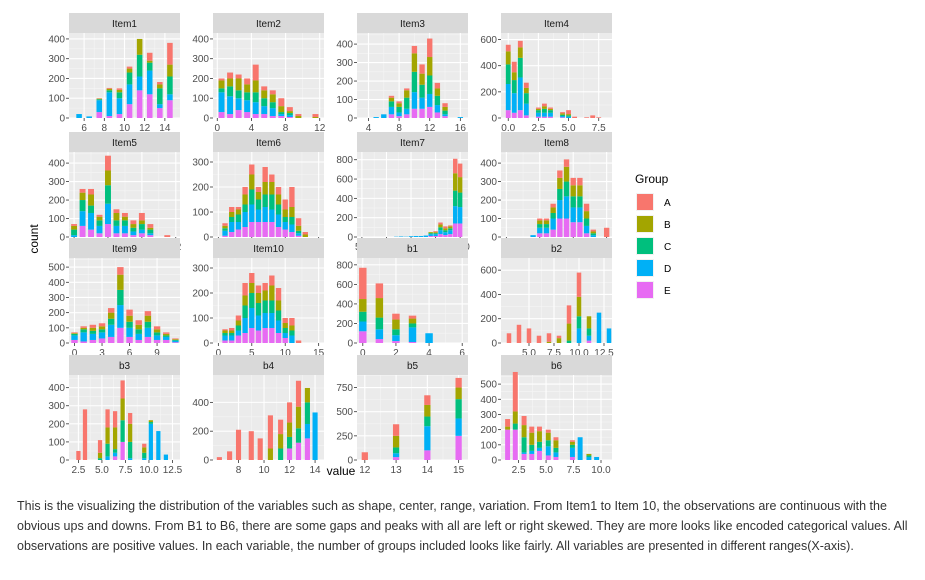 Image resolution: width=925 pixels, height=580 pixels. Describe the element at coordinates (102, 470) in the screenshot. I see `x-tick-label: 5.0` at that location.